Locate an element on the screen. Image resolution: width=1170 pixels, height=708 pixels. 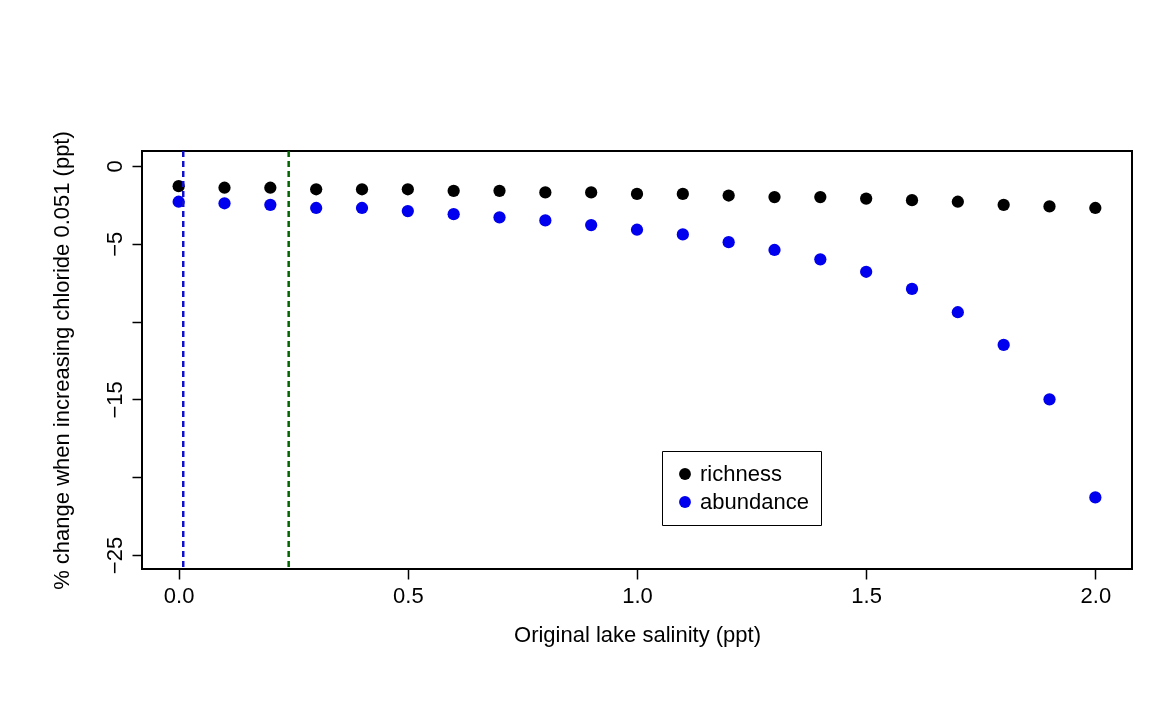
y-tick-label: −5 is located at coordinates (114, 244).